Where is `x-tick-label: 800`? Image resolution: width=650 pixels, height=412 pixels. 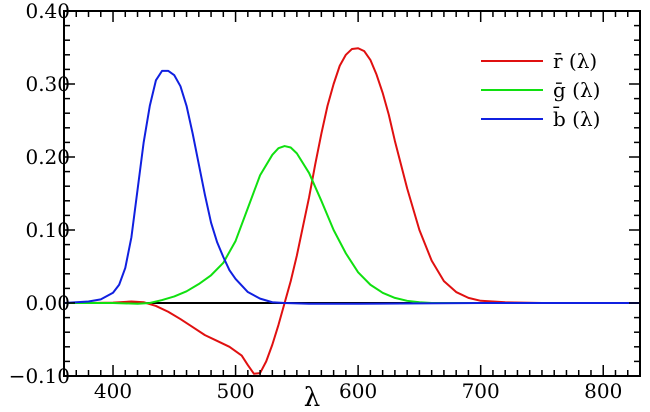
x-tick-label: 800 is located at coordinates (603, 391).